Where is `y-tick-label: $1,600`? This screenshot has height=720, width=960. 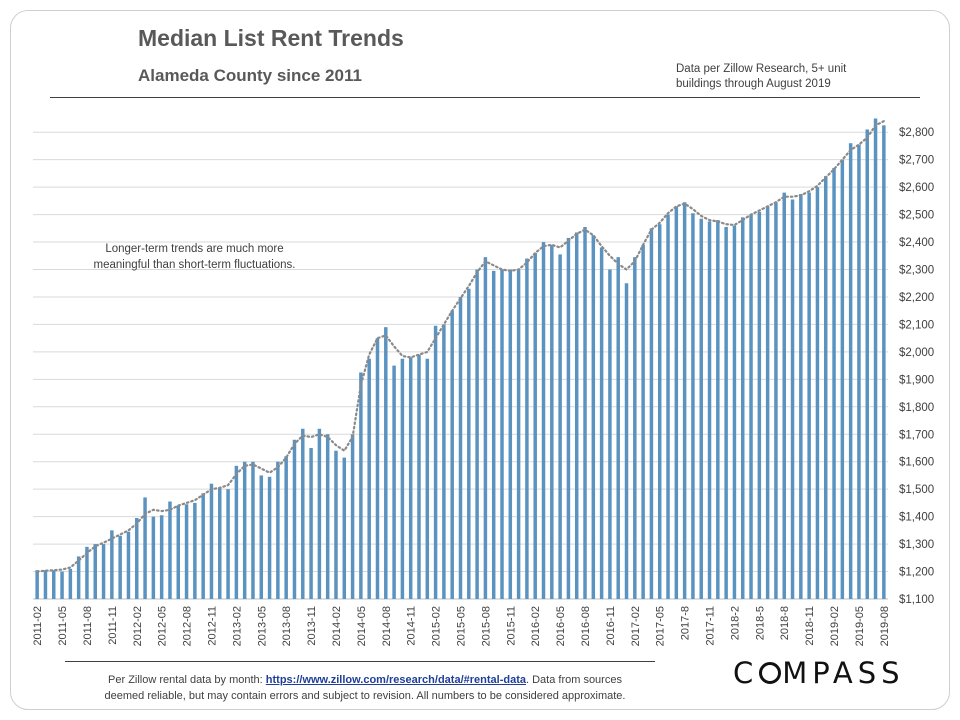
y-tick-label: $1,600 is located at coordinates (916, 463).